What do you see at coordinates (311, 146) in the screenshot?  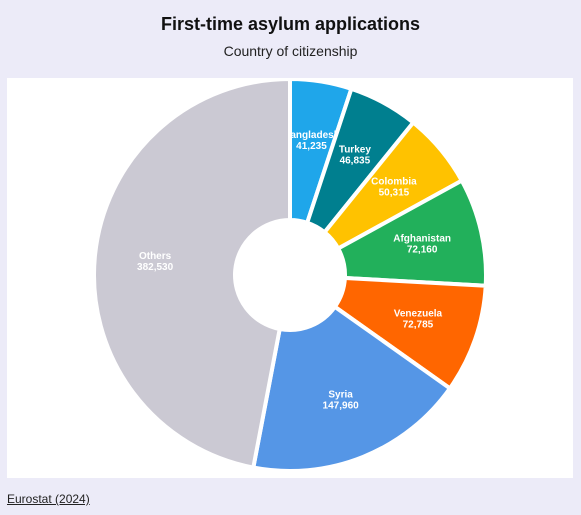 I see `slice-value-label: 41,235` at bounding box center [311, 146].